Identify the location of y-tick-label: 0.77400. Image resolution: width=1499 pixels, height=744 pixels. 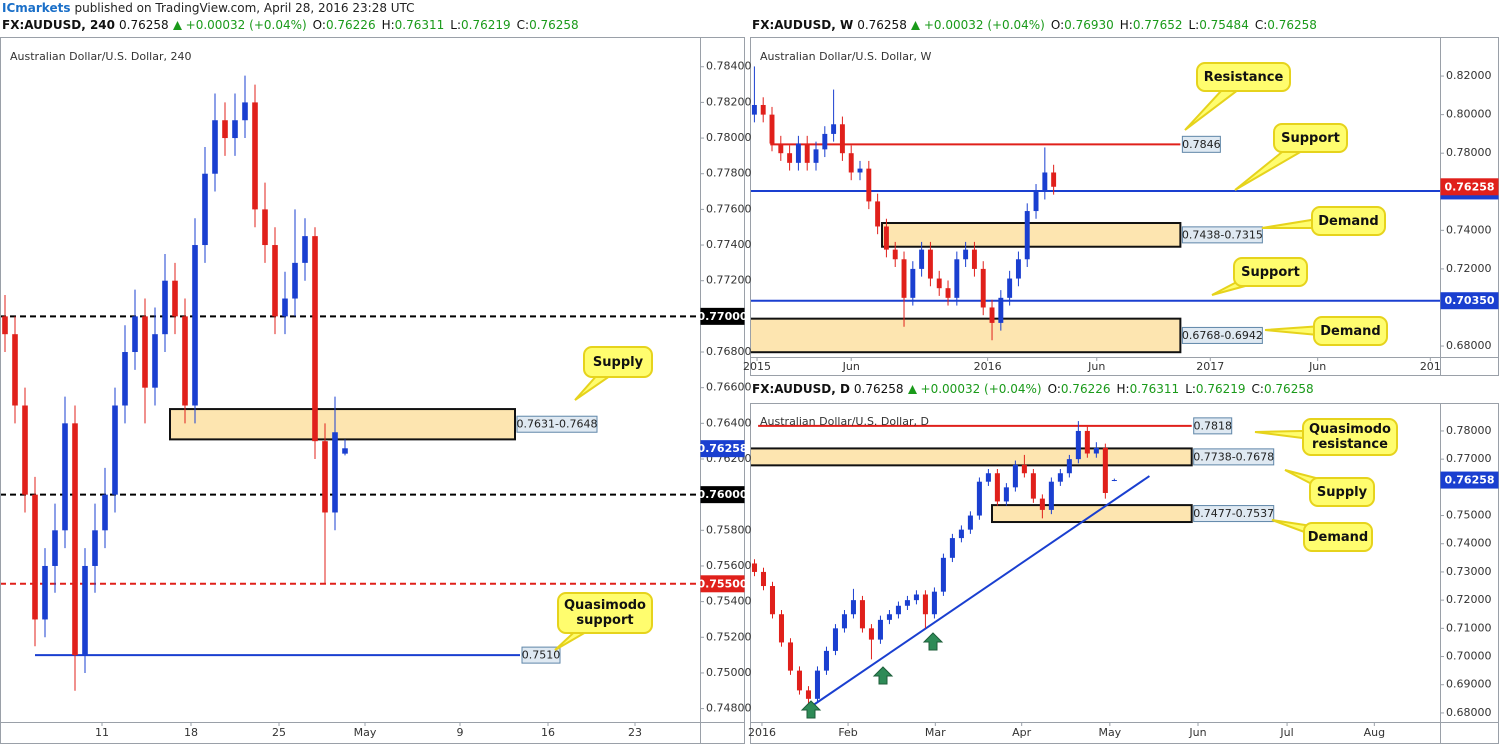
(729, 244).